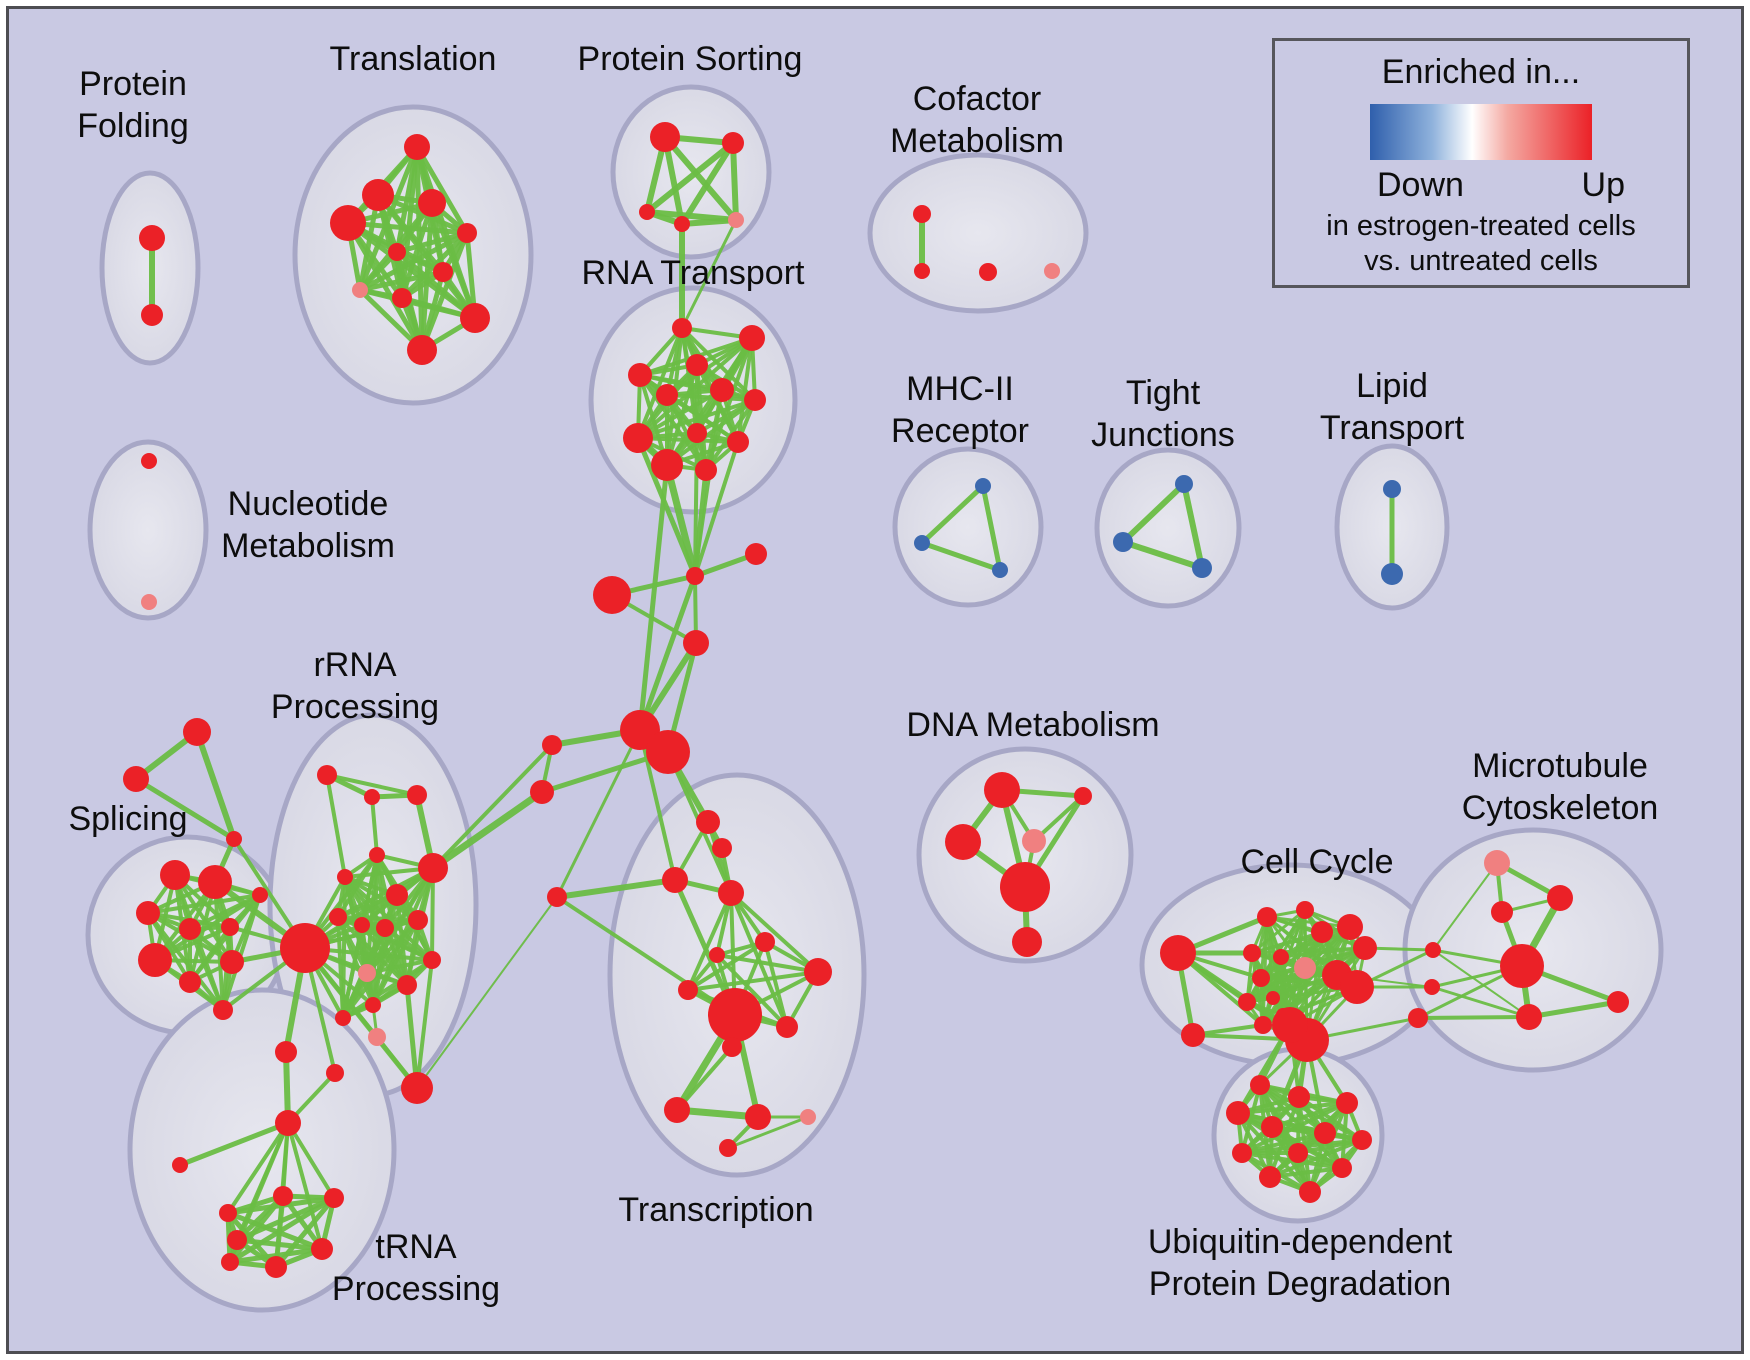 The height and width of the screenshot is (1360, 1750). What do you see at coordinates (336, 826) in the screenshot?
I see `edge-rr1-rr5` at bounding box center [336, 826].